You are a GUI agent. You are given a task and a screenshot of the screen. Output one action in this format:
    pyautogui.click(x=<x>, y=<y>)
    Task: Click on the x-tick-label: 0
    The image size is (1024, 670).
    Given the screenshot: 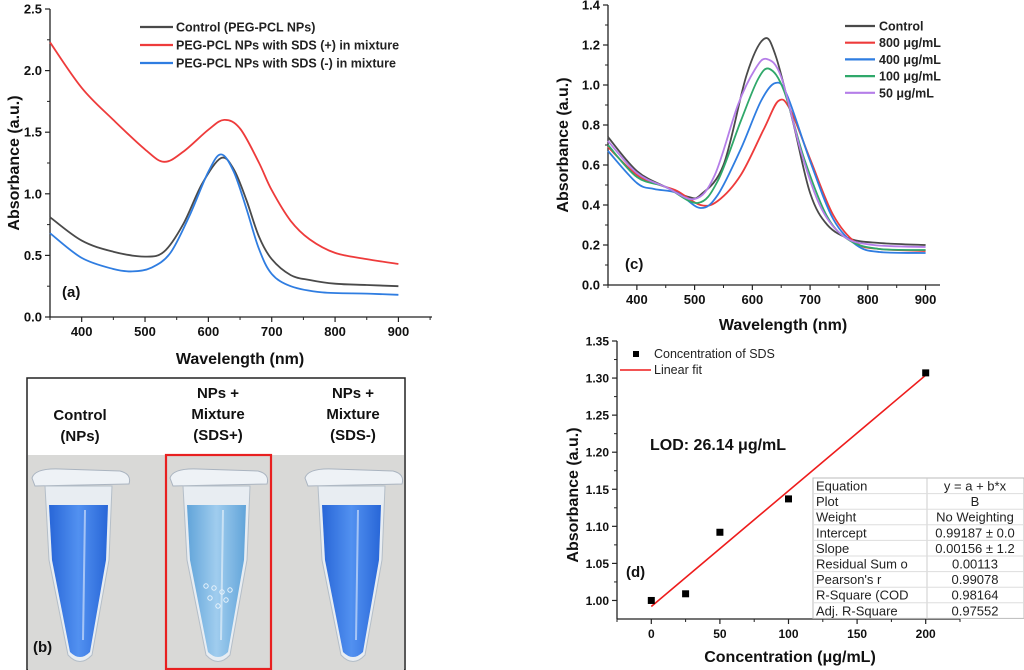 What is the action you would take?
    pyautogui.click(x=651, y=634)
    